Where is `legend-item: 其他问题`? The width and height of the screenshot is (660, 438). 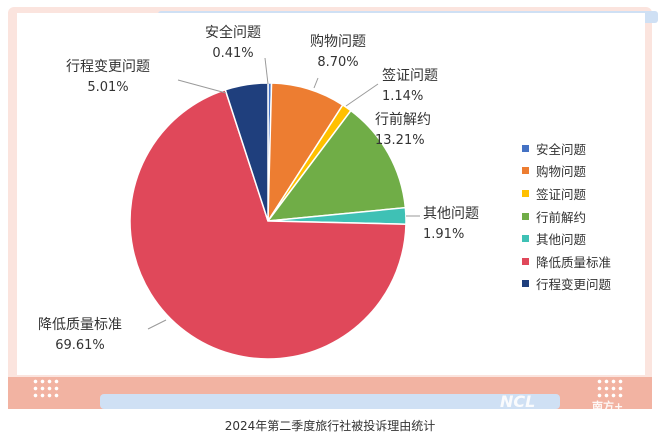
legend-item: 其他问题 is located at coordinates (566, 238).